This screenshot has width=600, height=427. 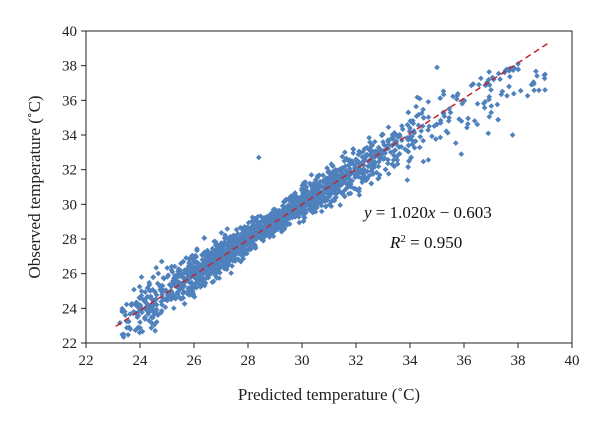 I want to click on x-axis-ticks: 22 24 26 28 30 32 34 36 38 40, so click(x=329, y=356).